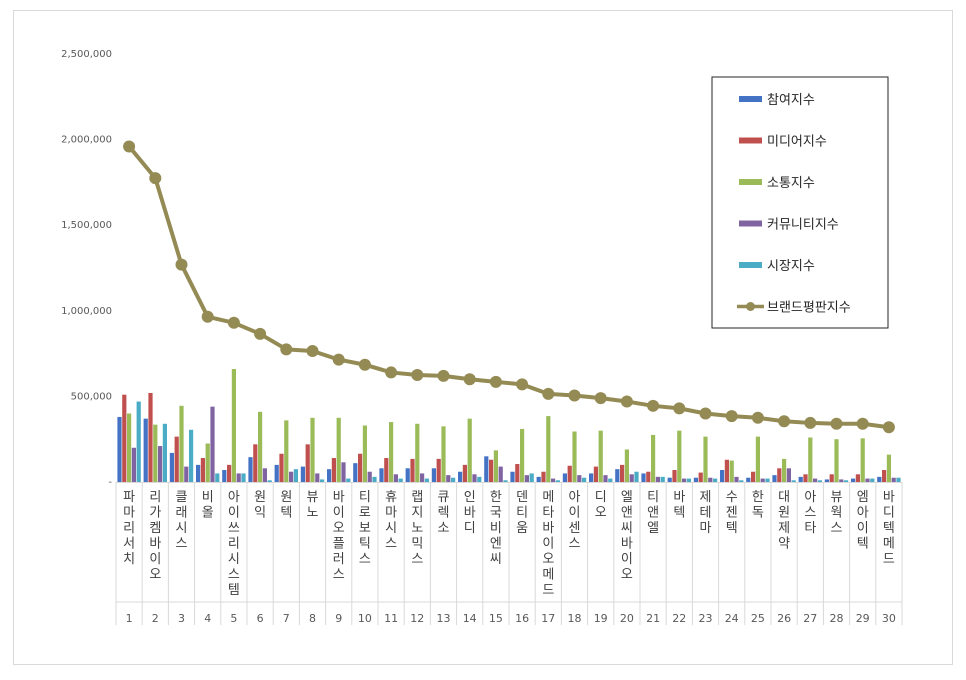  What do you see at coordinates (791, 183) in the screenshot?
I see `legend-label: 소통지수` at bounding box center [791, 183].